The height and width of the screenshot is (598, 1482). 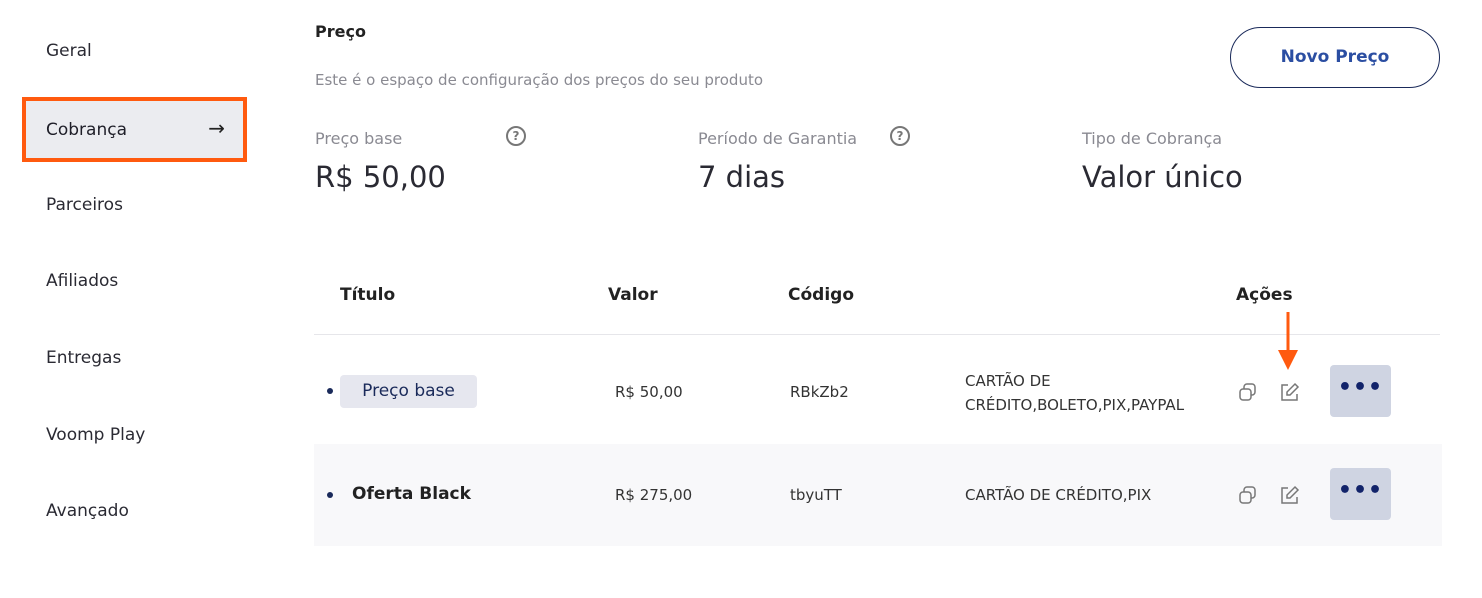 I want to click on sidebar-item-label: Cobrança, so click(x=87, y=130).